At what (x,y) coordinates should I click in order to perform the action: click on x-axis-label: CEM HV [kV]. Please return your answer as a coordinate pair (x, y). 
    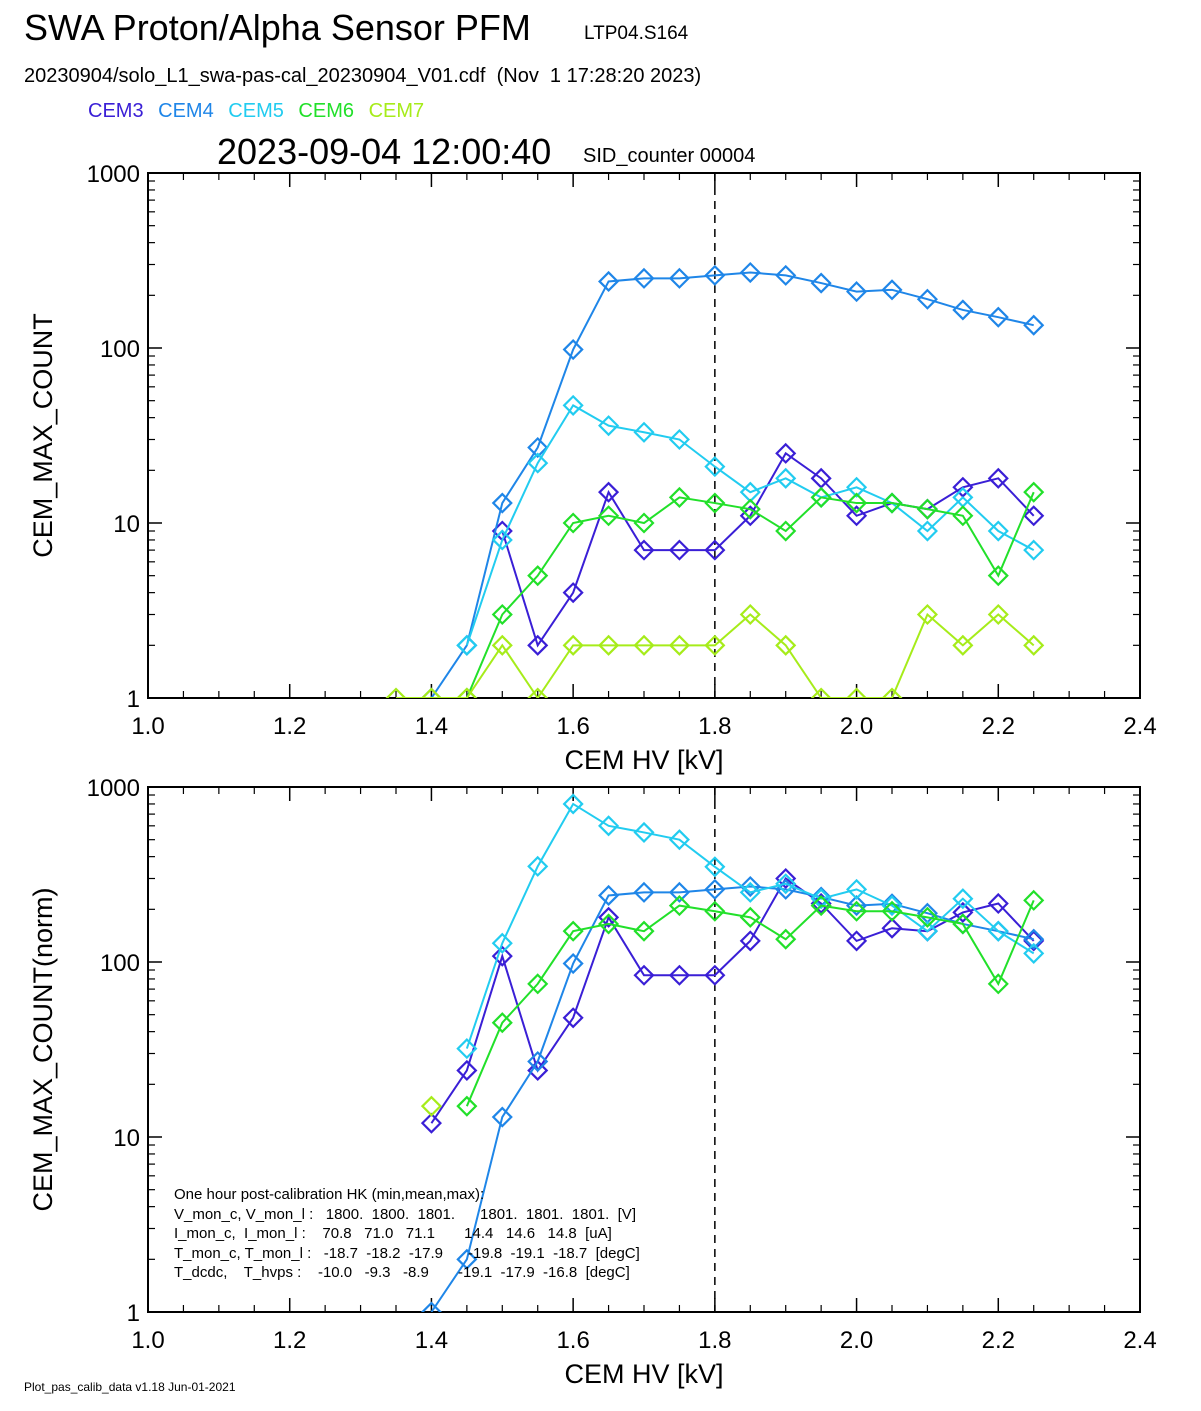
    Looking at the image, I should click on (643, 1374).